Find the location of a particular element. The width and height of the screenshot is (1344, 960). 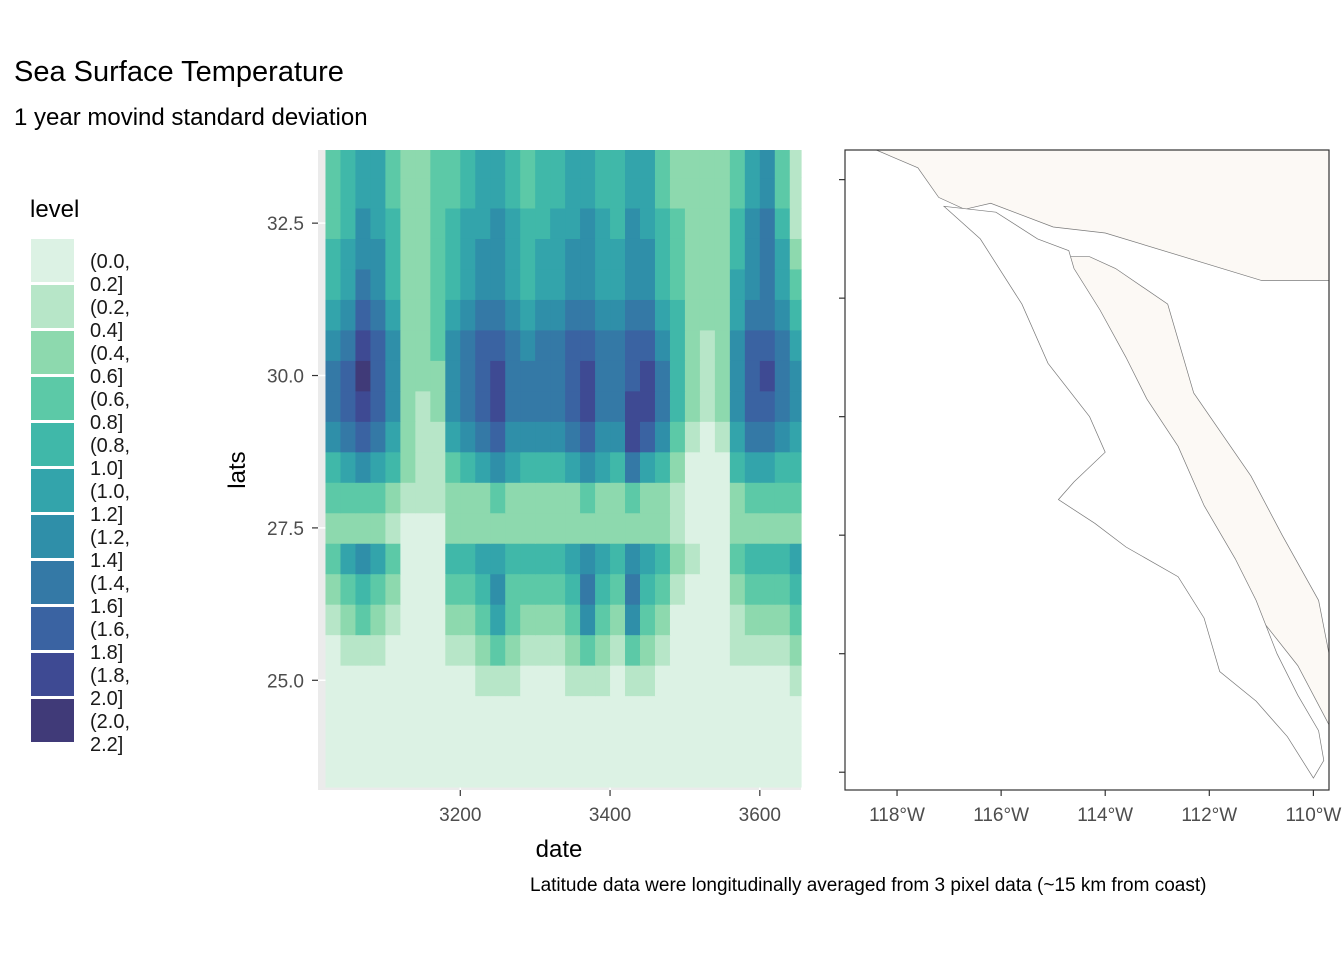

y-tick-label: 30.0 is located at coordinates (285, 377).